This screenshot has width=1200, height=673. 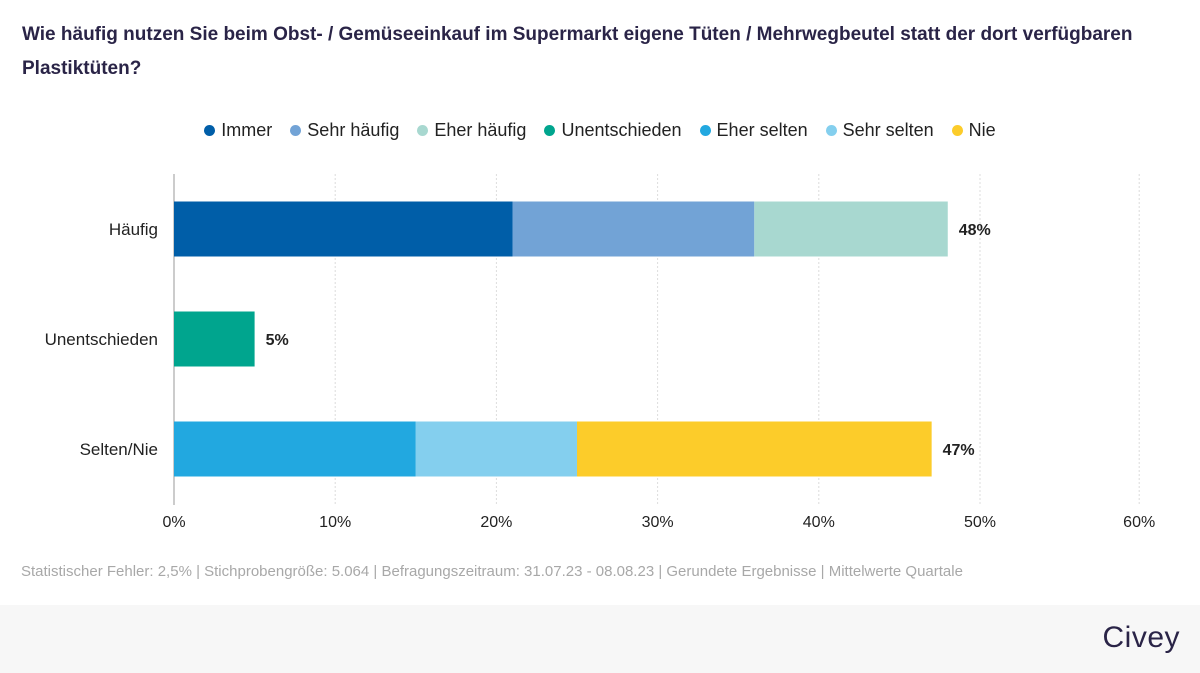 What do you see at coordinates (353, 129) in the screenshot?
I see `legend-label: Sehr häufig` at bounding box center [353, 129].